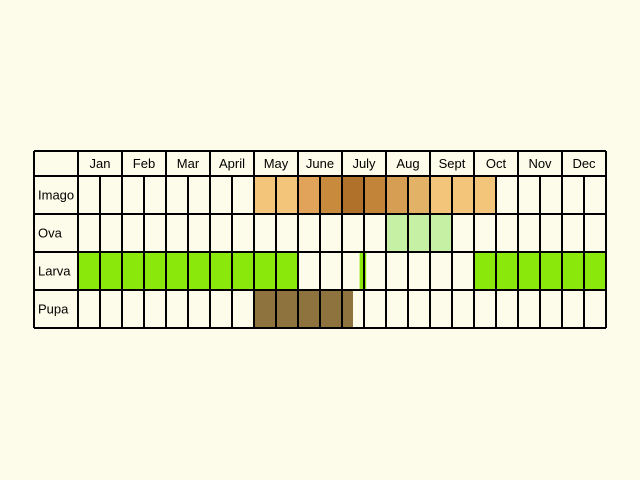  I want to click on month-label-nov: Nov, so click(540, 163).